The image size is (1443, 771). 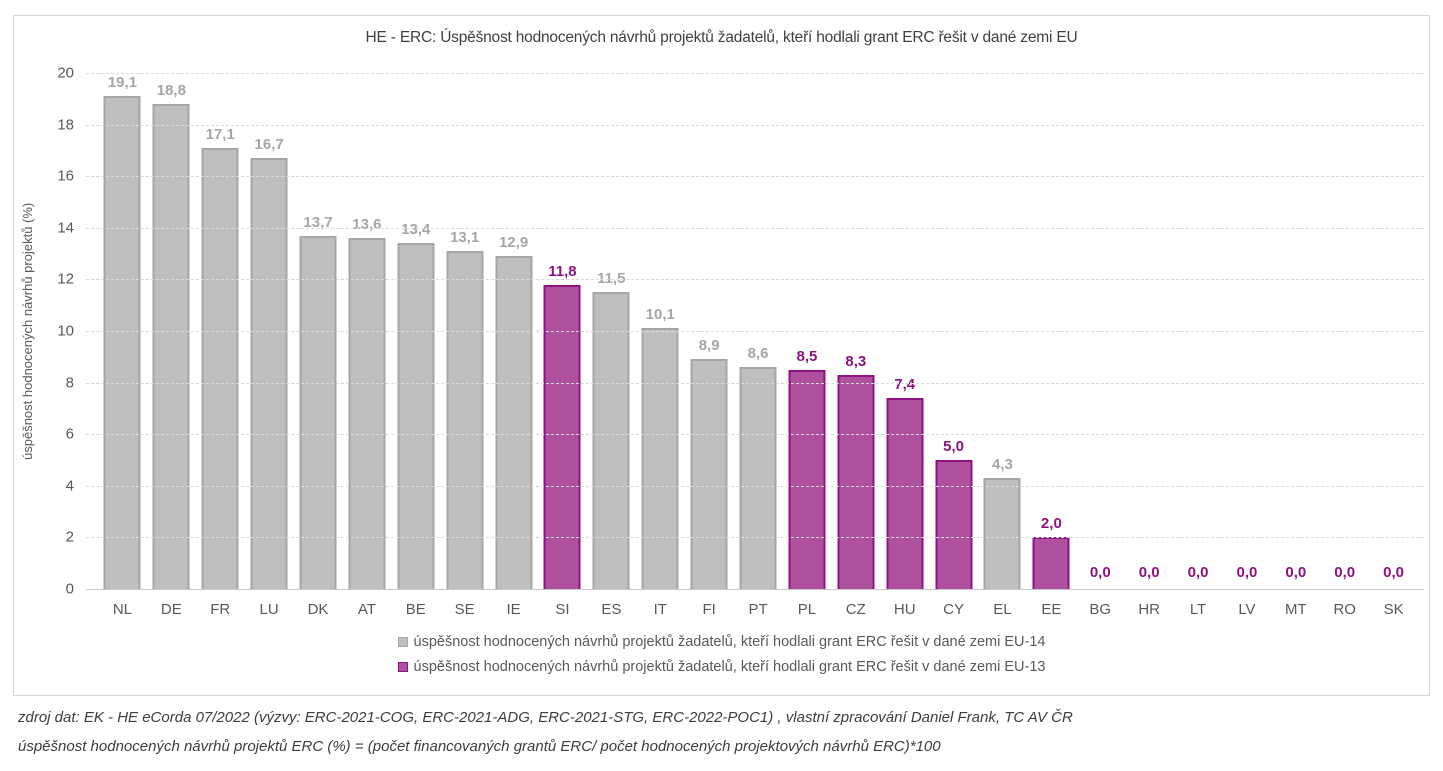 I want to click on x-axis-label-cz: CZ, so click(x=855, y=609).